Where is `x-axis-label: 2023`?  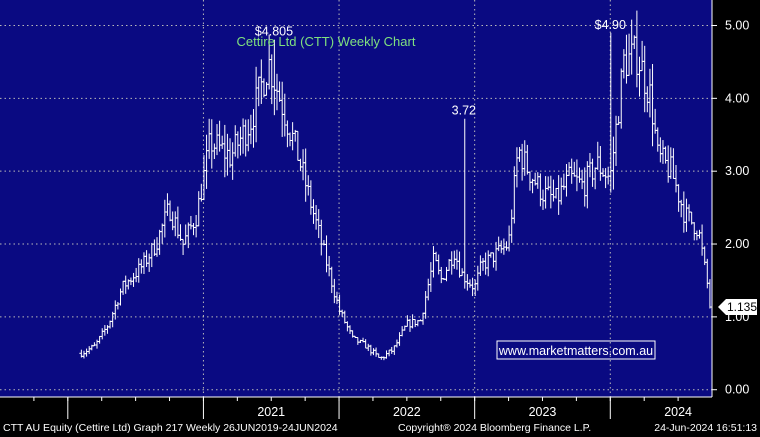 x-axis-label: 2023 is located at coordinates (543, 412).